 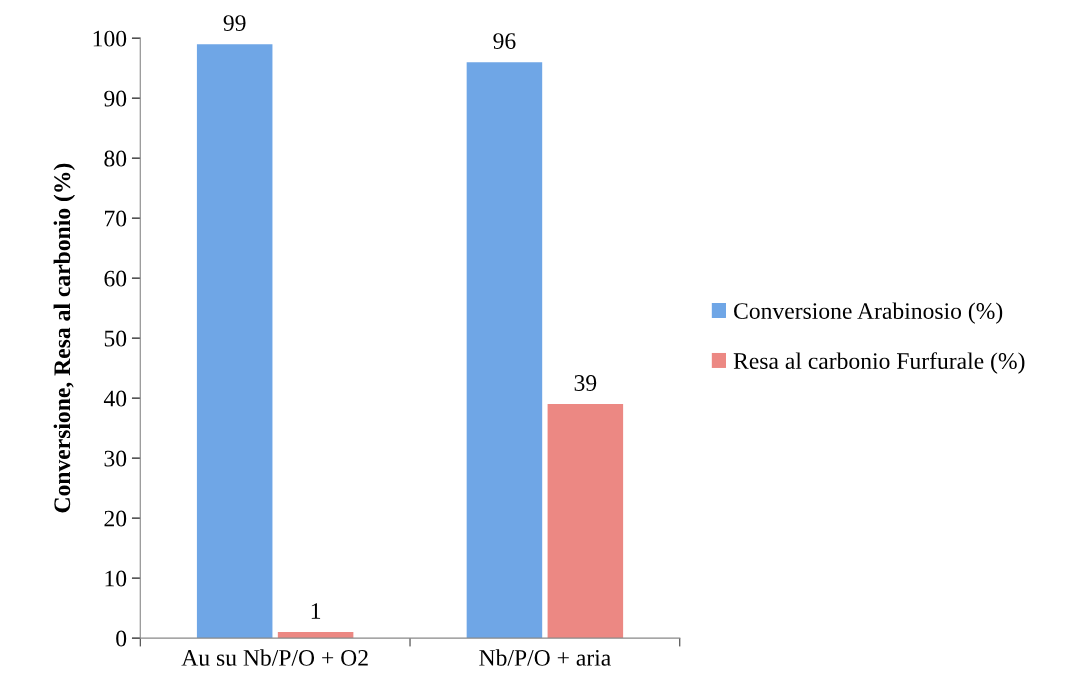 I want to click on data-label: 39, so click(x=585, y=383).